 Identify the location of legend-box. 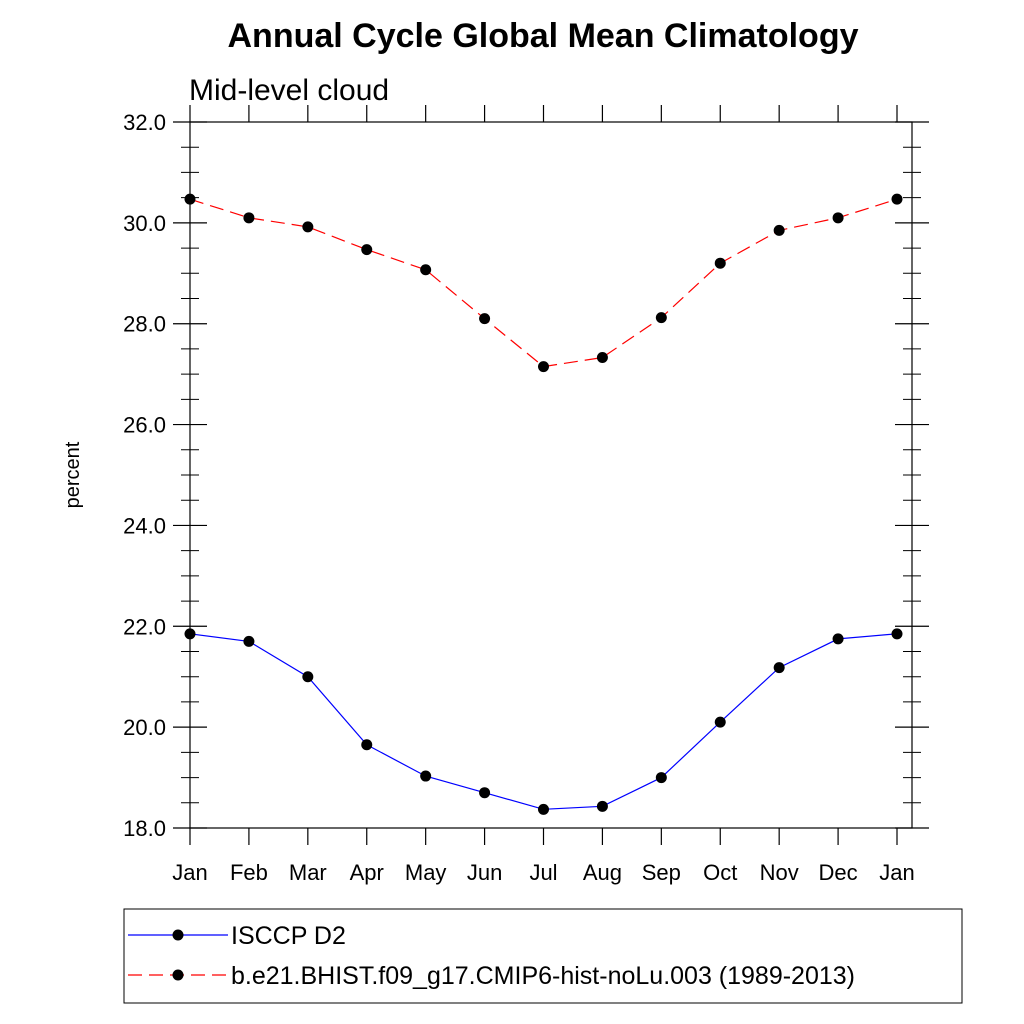
(543, 956).